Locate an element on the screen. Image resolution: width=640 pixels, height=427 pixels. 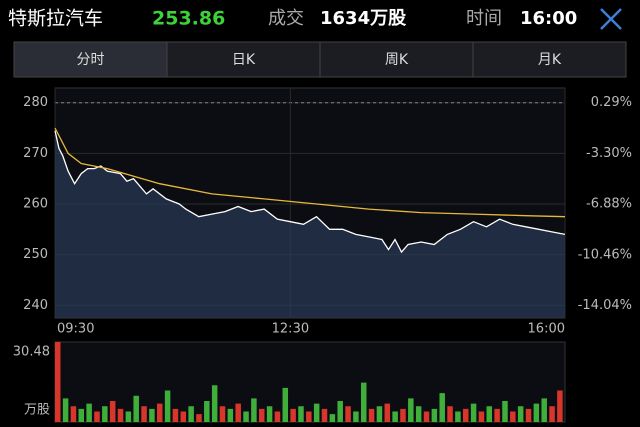
tab-label: 周K is located at coordinates (397, 60).